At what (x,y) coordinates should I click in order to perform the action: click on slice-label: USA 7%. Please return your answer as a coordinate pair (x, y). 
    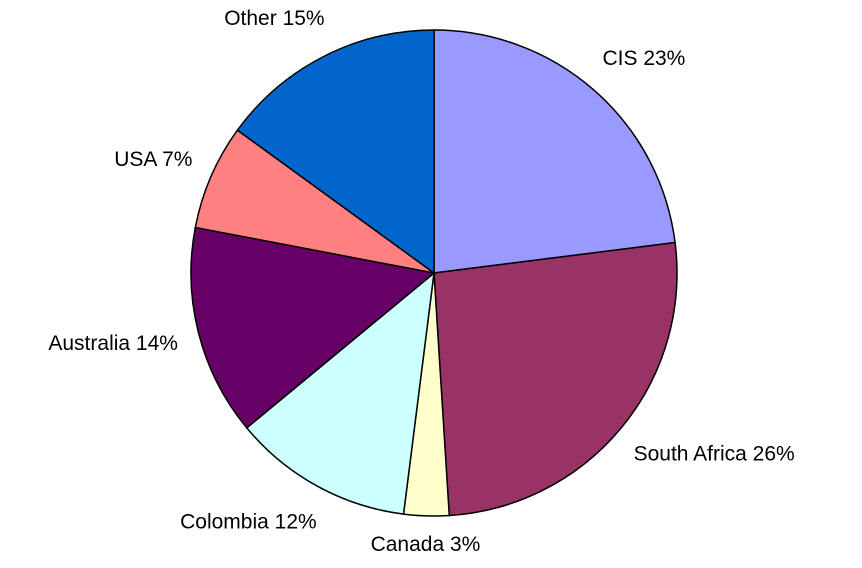
    Looking at the image, I should click on (153, 158).